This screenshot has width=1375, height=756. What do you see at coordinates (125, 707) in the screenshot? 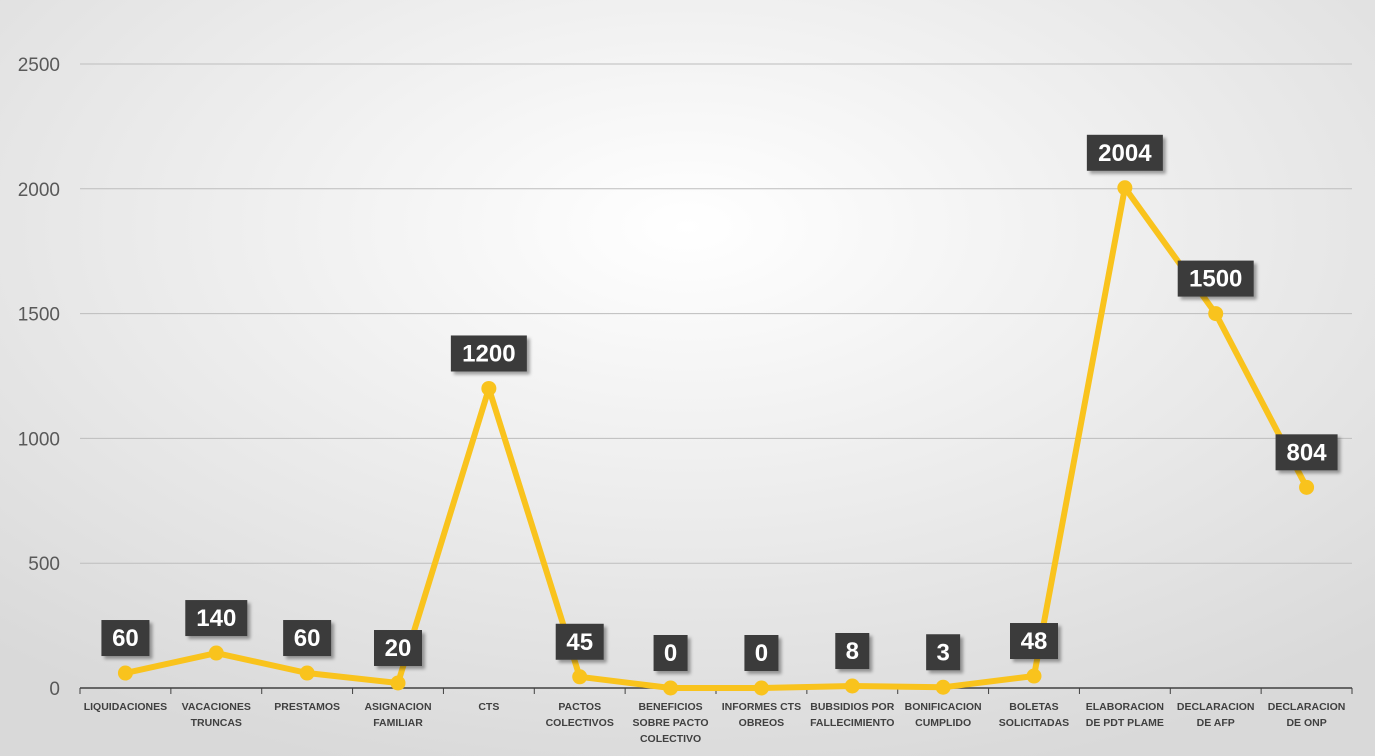
I see `x-tick-label: LIQUIDACIONES` at bounding box center [125, 707].